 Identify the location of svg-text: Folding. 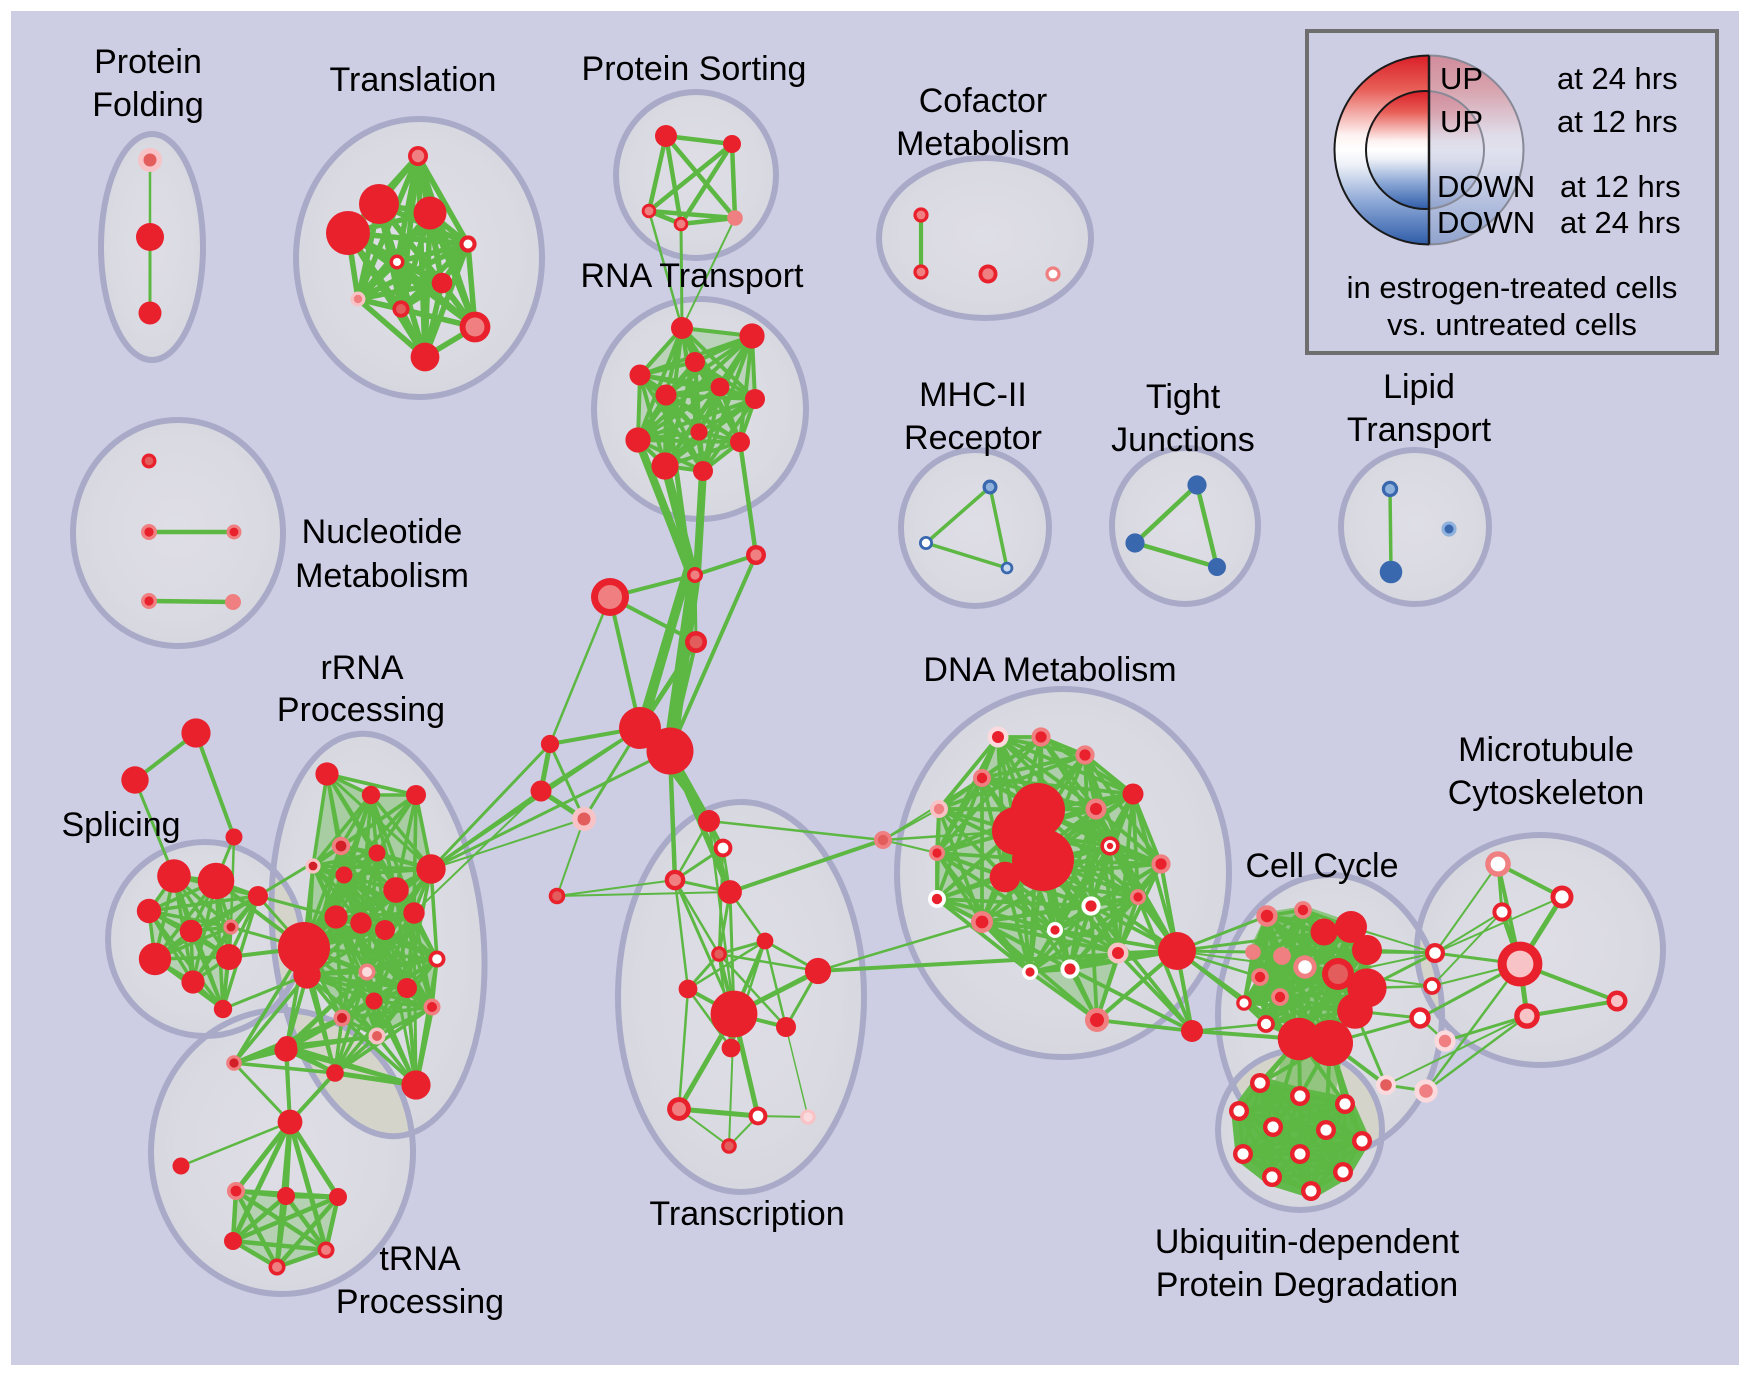
(148, 105).